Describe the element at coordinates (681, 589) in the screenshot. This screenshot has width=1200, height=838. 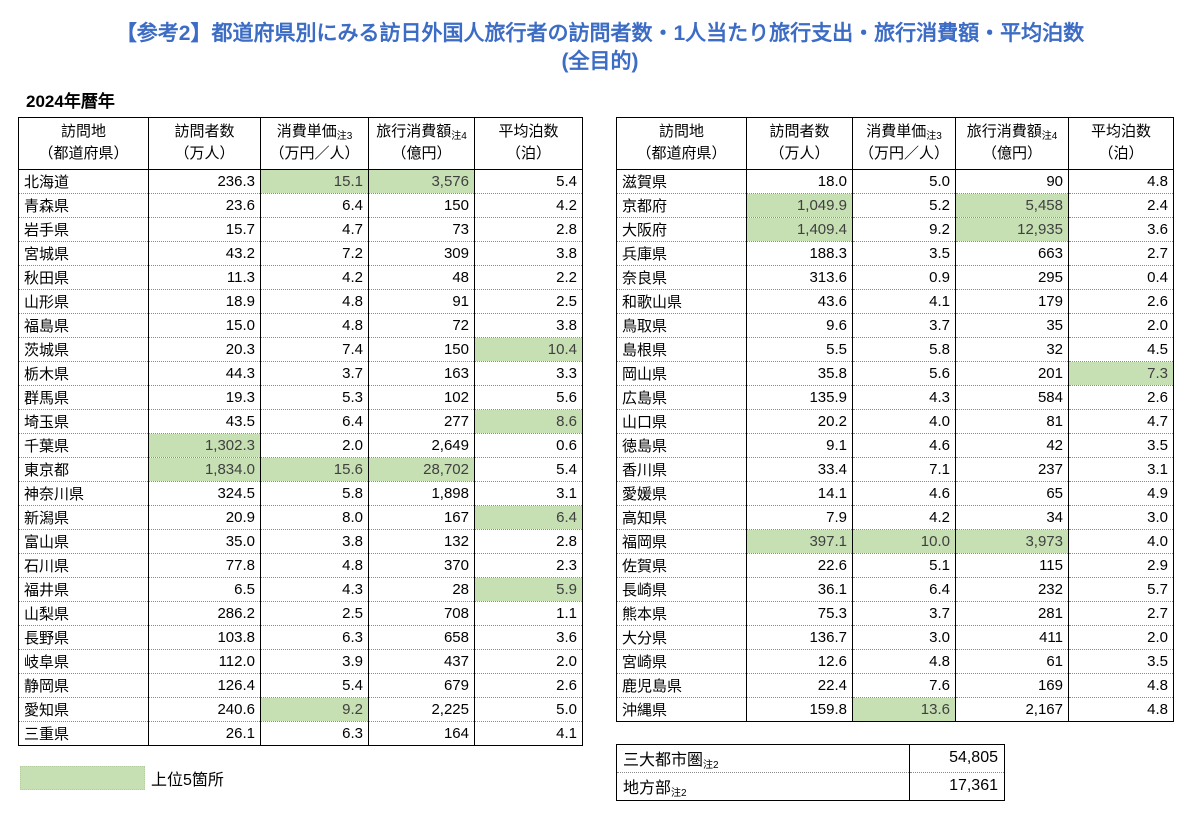
I see `prefecture-name-cell: 長崎県` at that location.